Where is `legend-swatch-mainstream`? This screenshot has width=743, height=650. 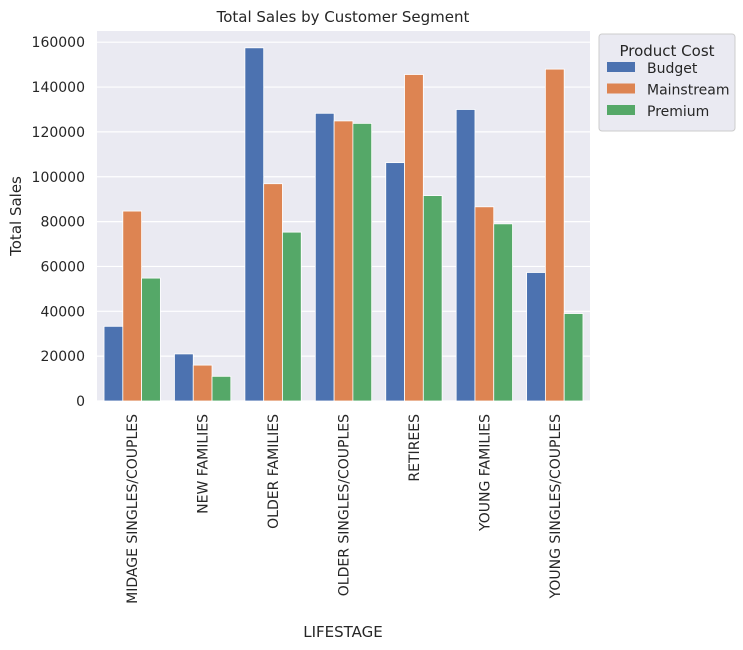
legend-swatch-mainstream is located at coordinates (621, 88).